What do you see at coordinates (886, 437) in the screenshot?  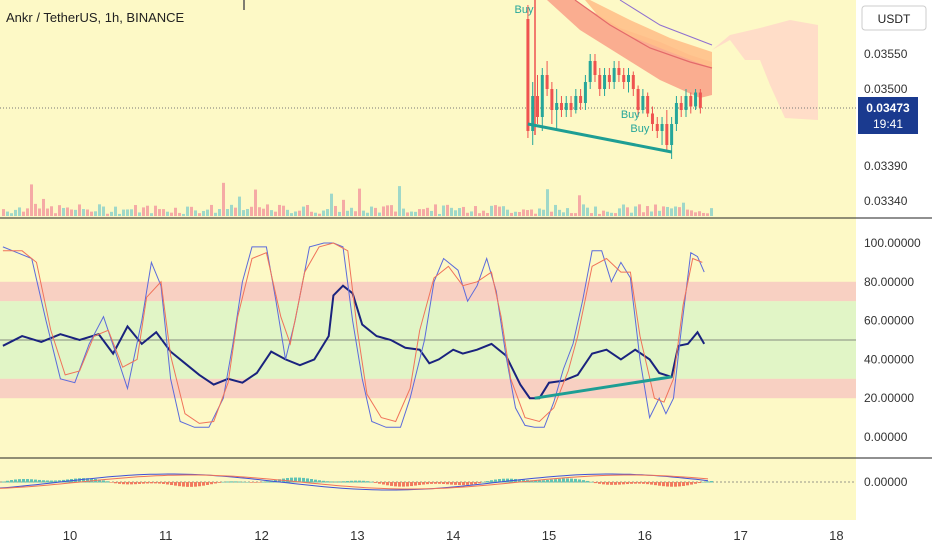 I see `oscillator-axis-tick: 0.00000` at bounding box center [886, 437].